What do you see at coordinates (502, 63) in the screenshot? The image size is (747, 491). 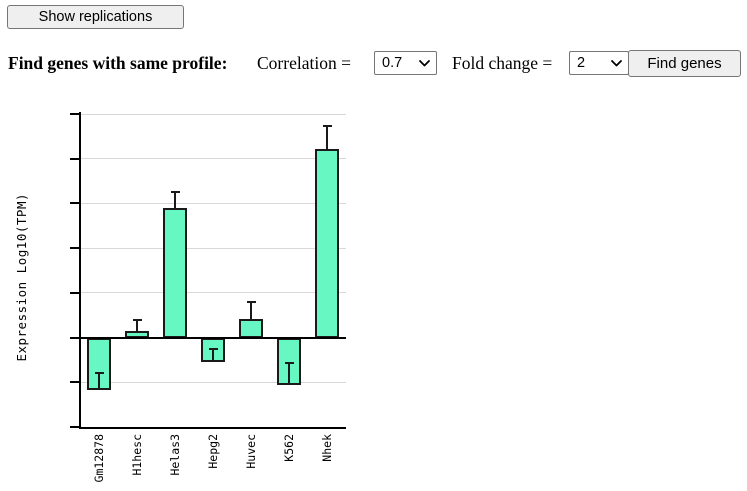 I see `fold-change-label: Fold change =` at bounding box center [502, 63].